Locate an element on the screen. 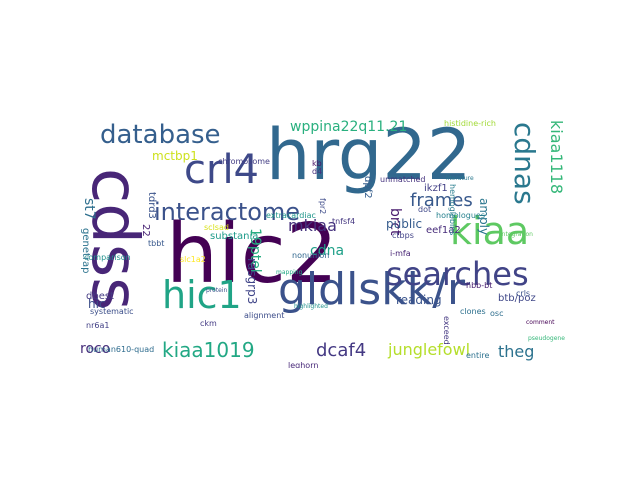 This screenshot has width=640, height=480. cloud-word: slc1a2 is located at coordinates (193, 259).